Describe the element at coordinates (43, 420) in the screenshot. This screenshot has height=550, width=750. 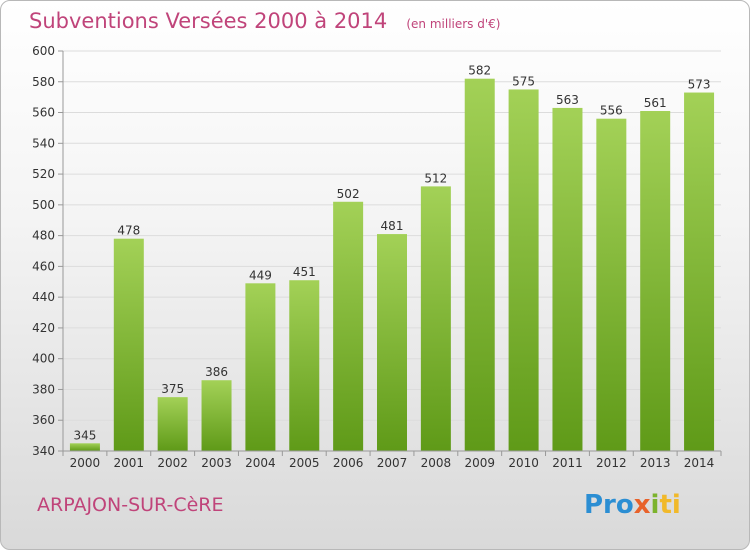
I see `y-tick-label: 360` at that location.